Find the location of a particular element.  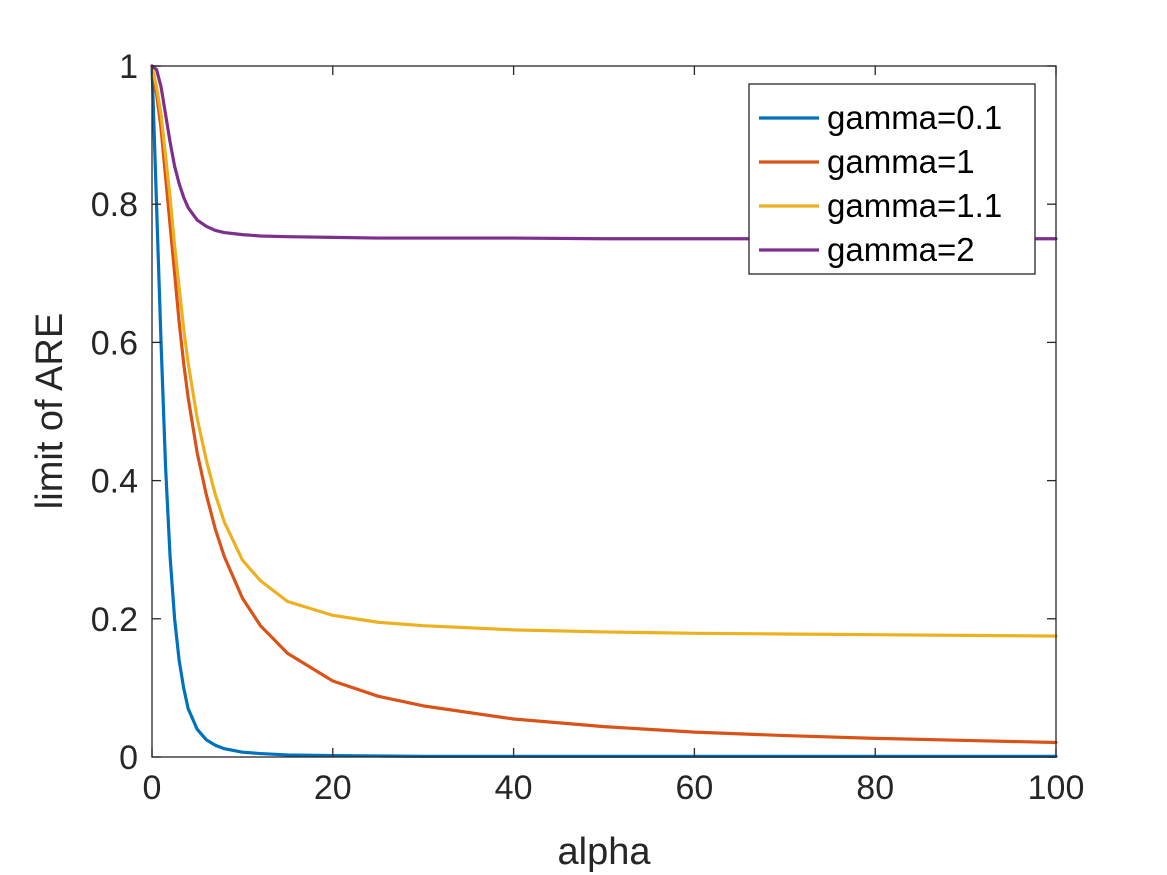

y-tick-label: 0.6 is located at coordinates (114, 343).